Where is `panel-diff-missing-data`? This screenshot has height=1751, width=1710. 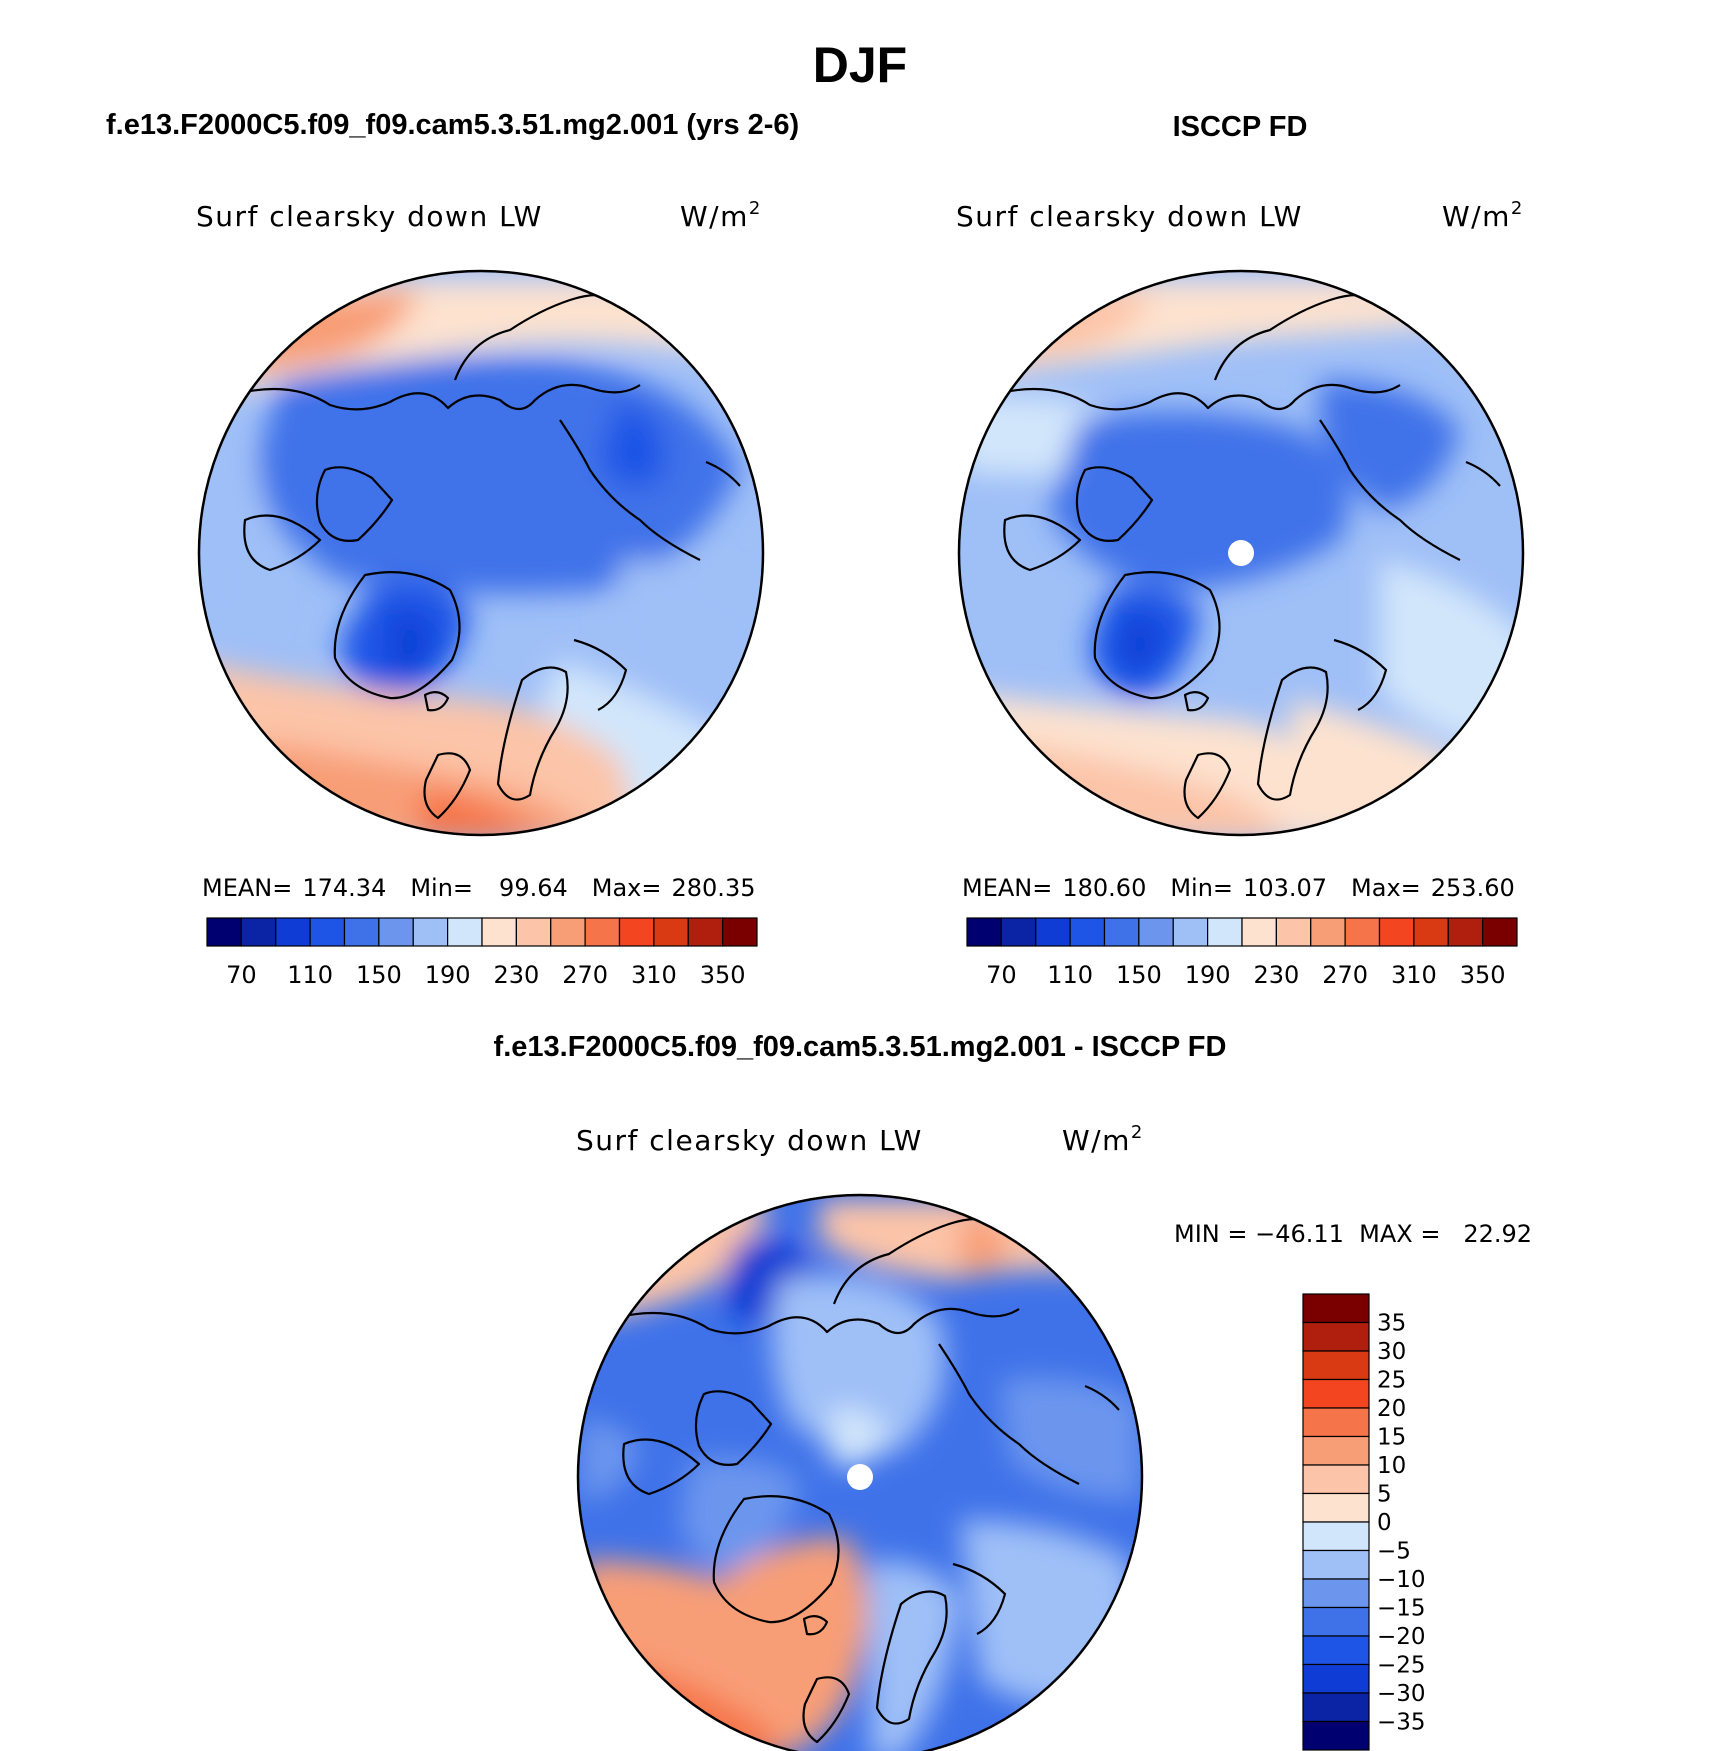 panel-diff-missing-data is located at coordinates (860, 1477).